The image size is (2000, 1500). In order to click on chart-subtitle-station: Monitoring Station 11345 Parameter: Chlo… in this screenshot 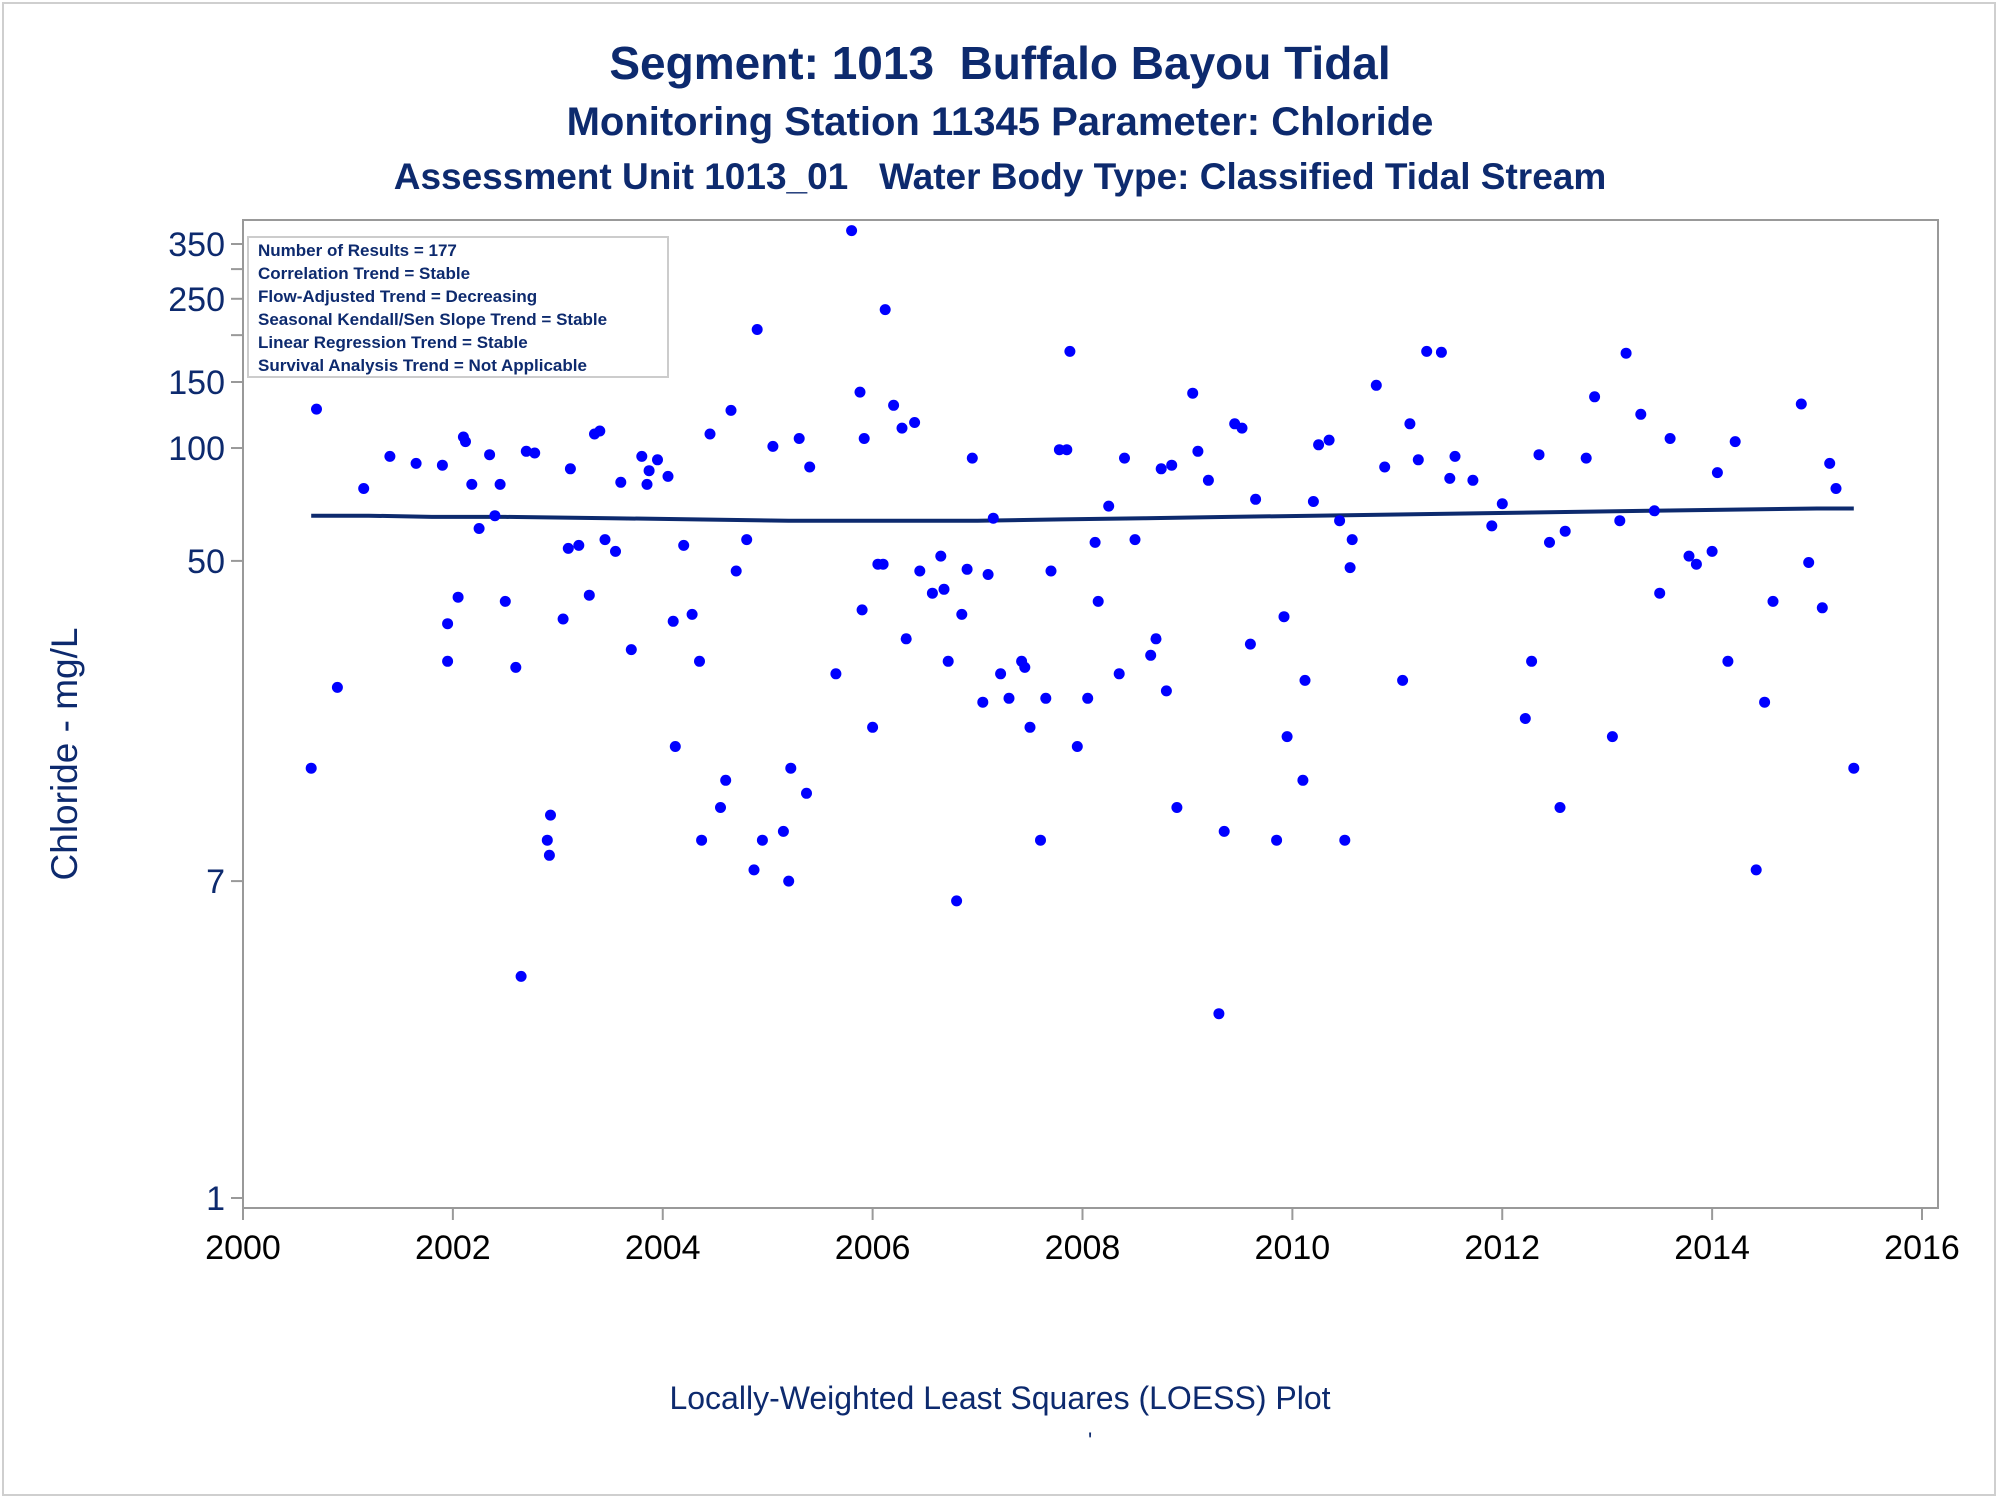, I will do `click(1000, 122)`.